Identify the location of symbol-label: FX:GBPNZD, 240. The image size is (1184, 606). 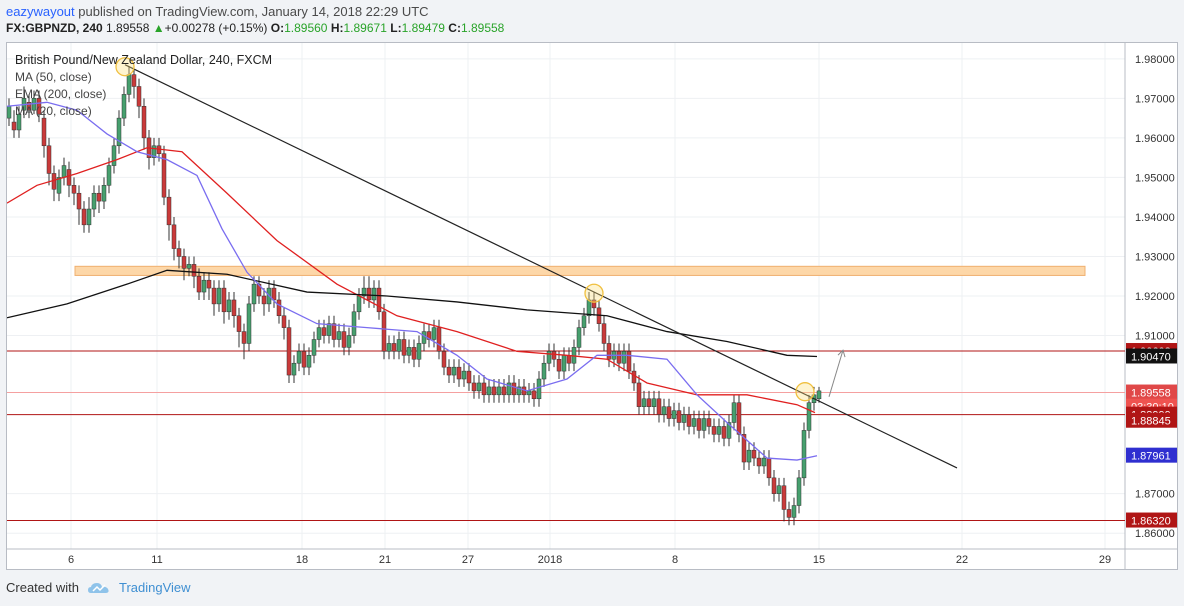
(54, 28).